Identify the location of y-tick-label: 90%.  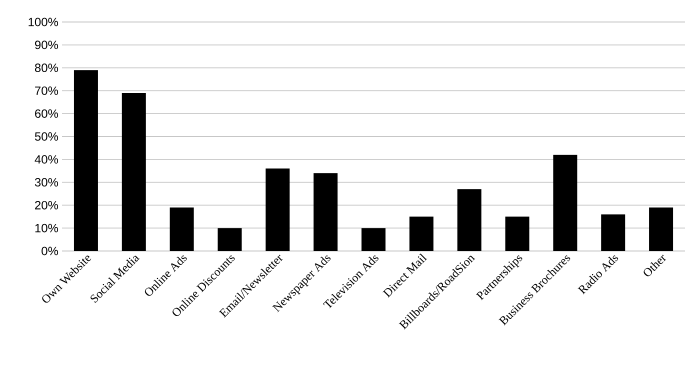
(46, 45).